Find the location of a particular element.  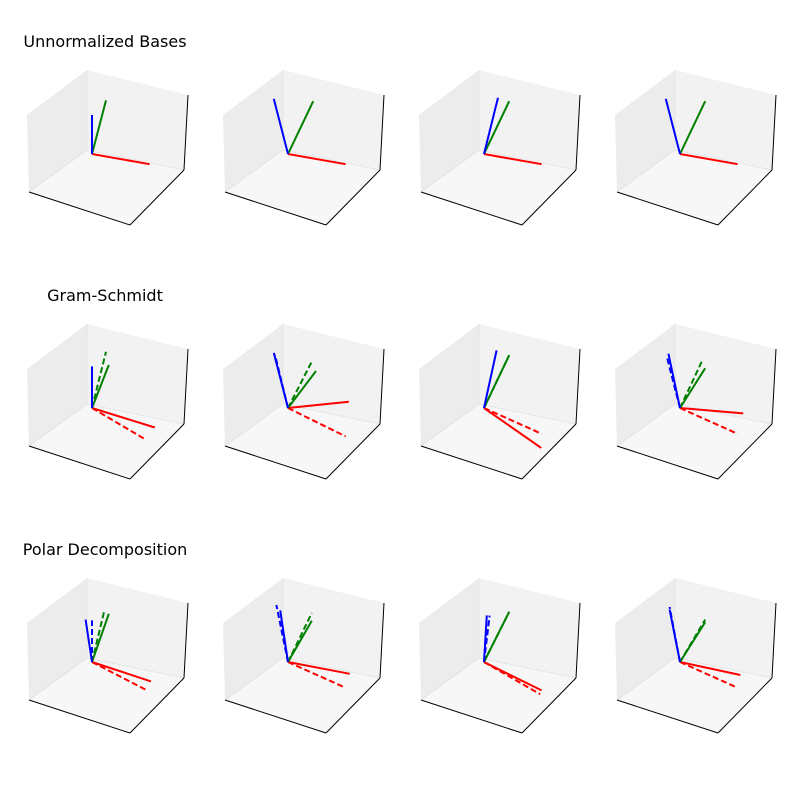

panel-r0-c1 is located at coordinates (304, 148).